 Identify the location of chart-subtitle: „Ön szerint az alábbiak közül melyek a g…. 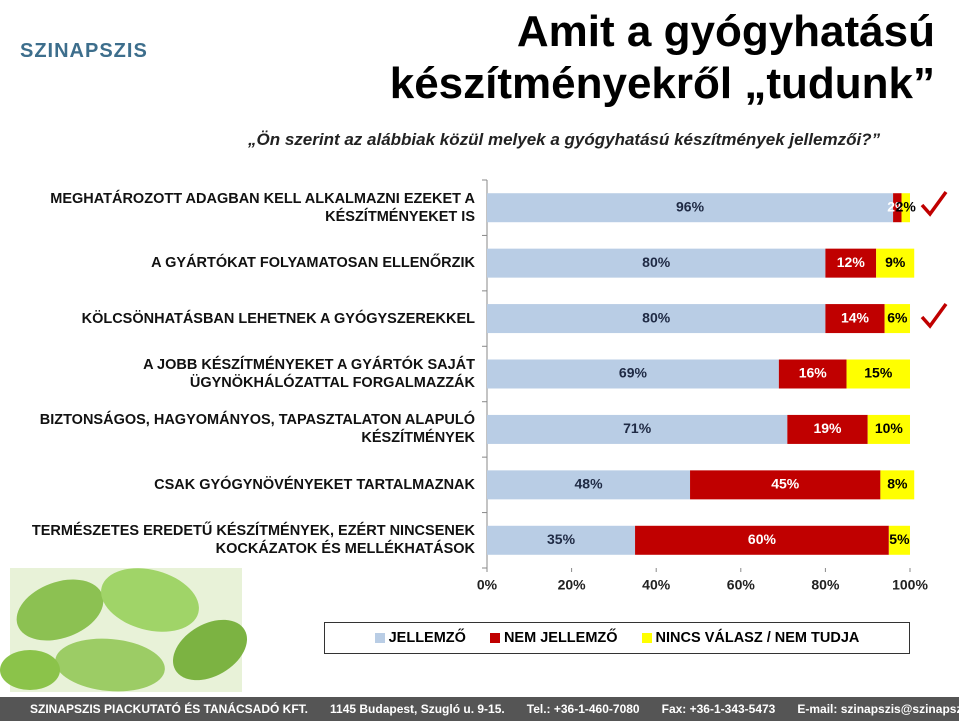
(564, 139).